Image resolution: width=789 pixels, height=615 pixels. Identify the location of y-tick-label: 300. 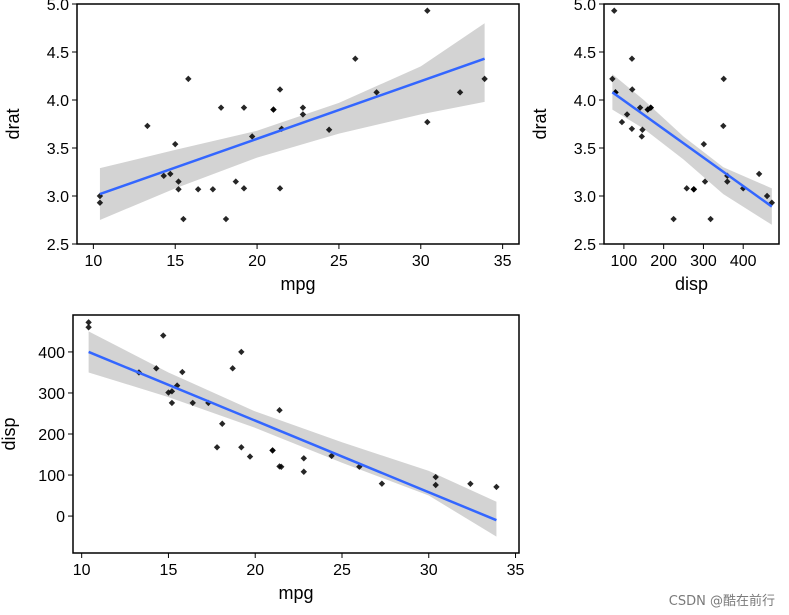
(51, 394).